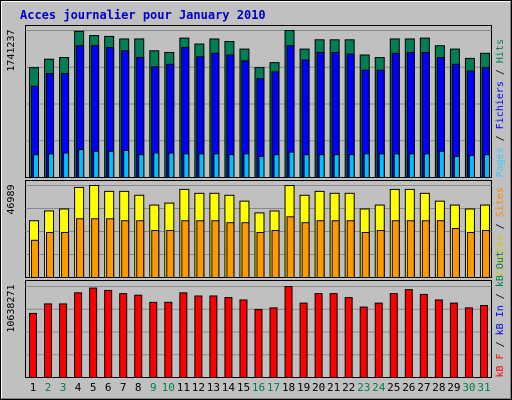  I want to click on legend-item: Hits, so click(500, 51).